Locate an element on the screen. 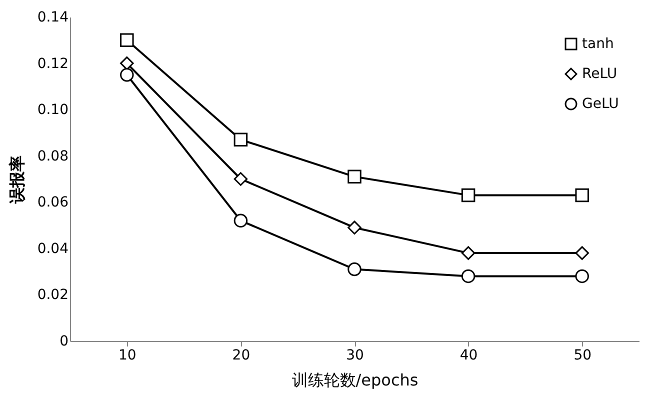 This screenshot has width=647, height=402. y-tick-label: 0.02 is located at coordinates (52, 295).